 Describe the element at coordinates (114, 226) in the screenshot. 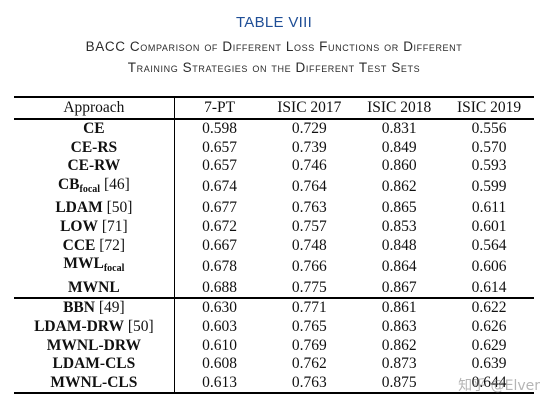

I see `method-reference: [71]` at that location.